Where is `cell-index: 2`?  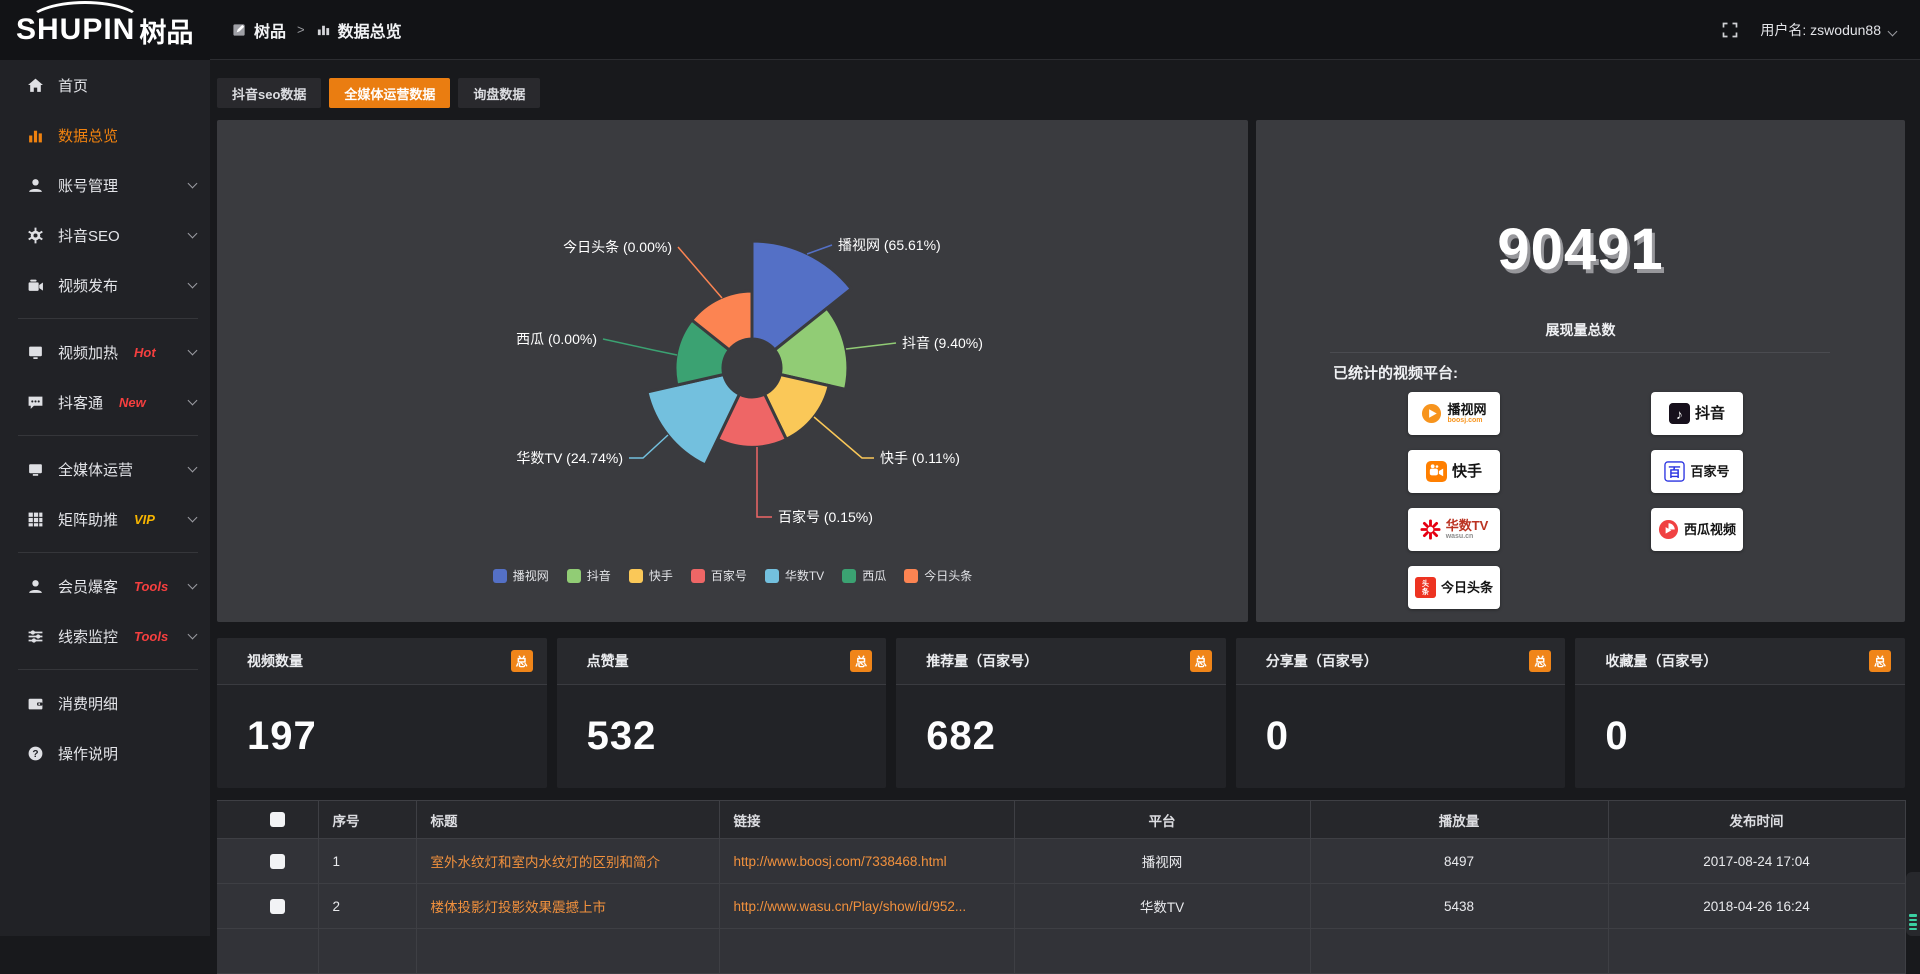 cell-index: 2 is located at coordinates (367, 906).